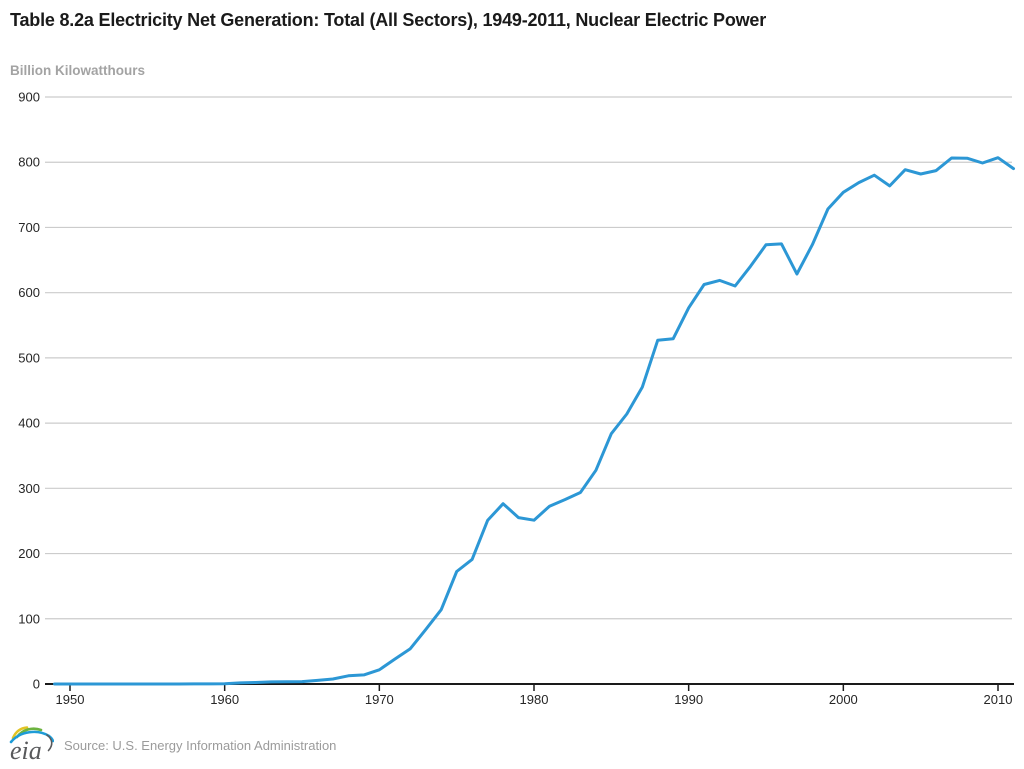  Describe the element at coordinates (29, 488) in the screenshot. I see `y-tick-label: 300` at that location.